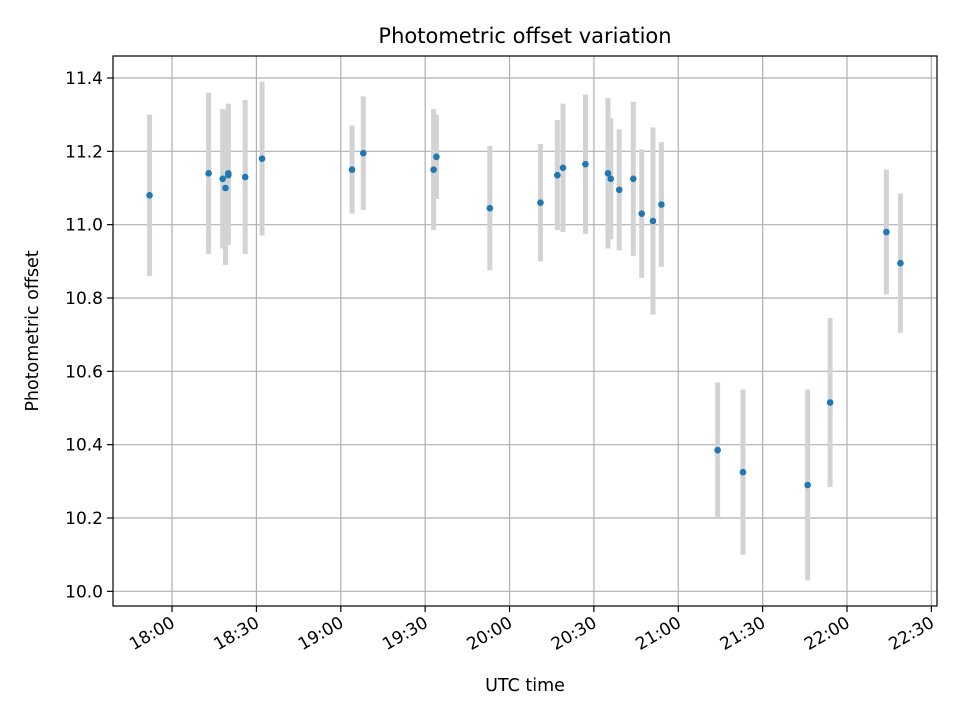 The height and width of the screenshot is (725, 960). Describe the element at coordinates (84, 299) in the screenshot. I see `y-tick-label: 10.8` at that location.